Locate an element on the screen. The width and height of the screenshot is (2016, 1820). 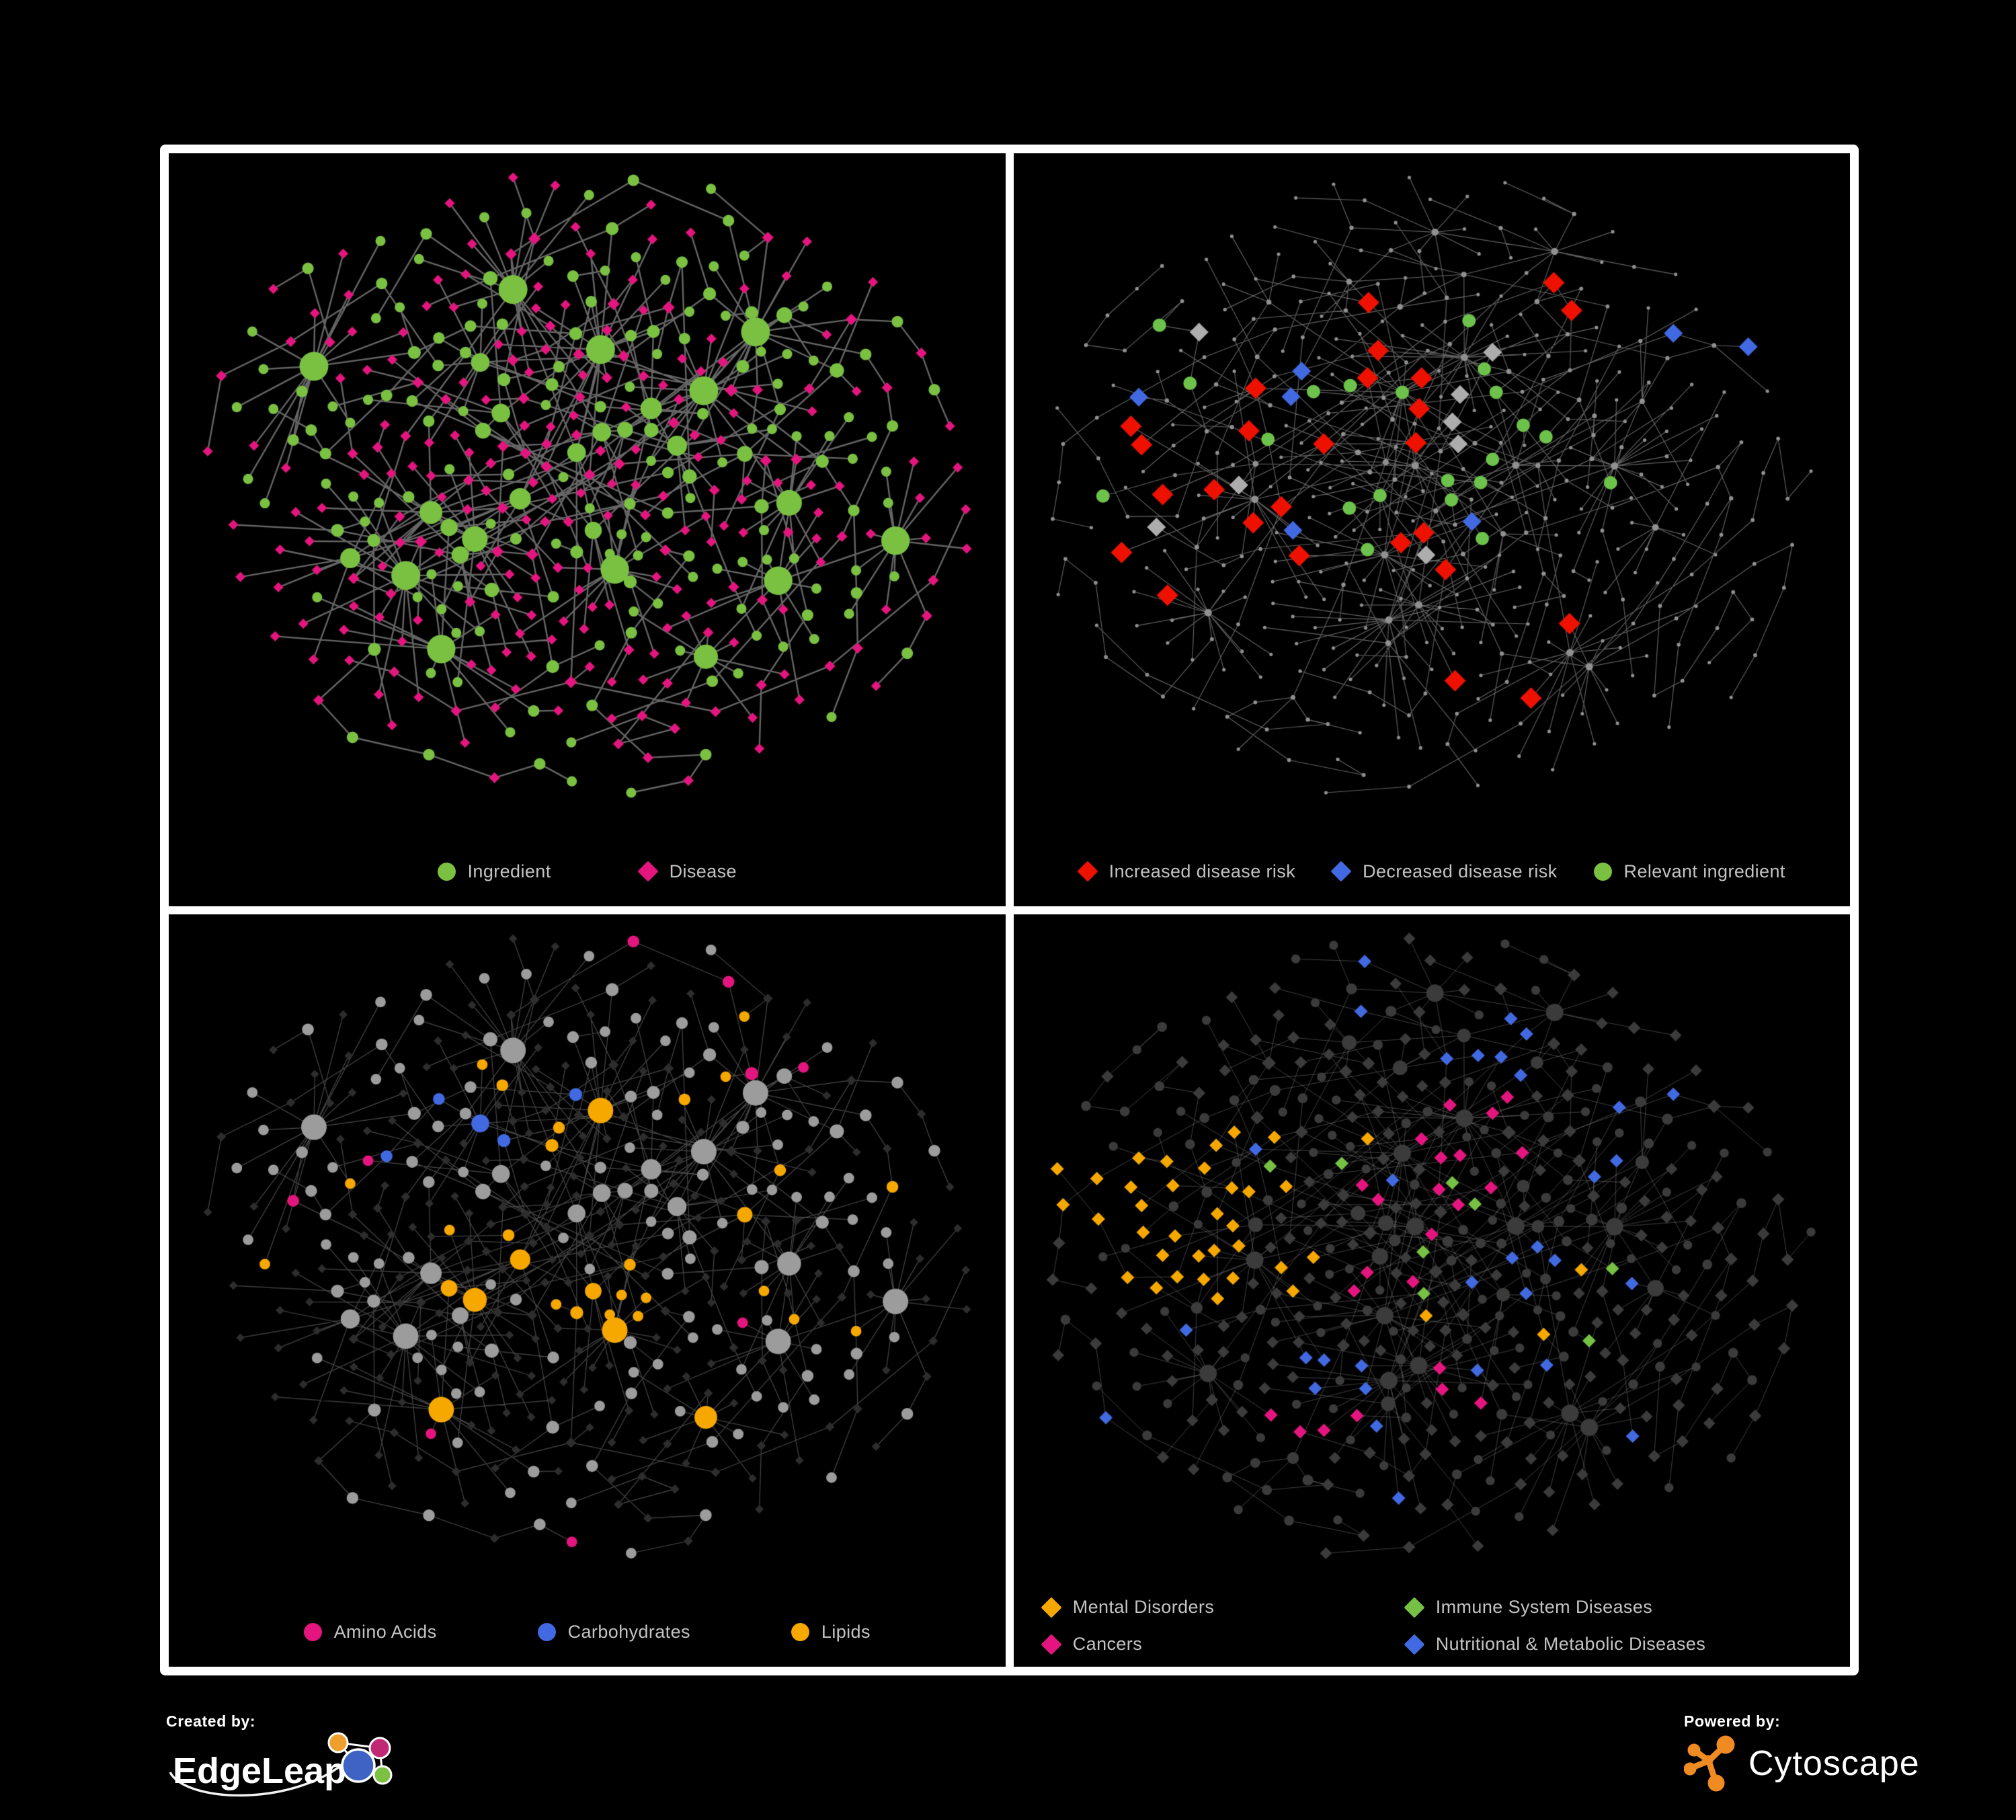
edgeleap-logo: EdgeLeap is located at coordinates (281, 1764).